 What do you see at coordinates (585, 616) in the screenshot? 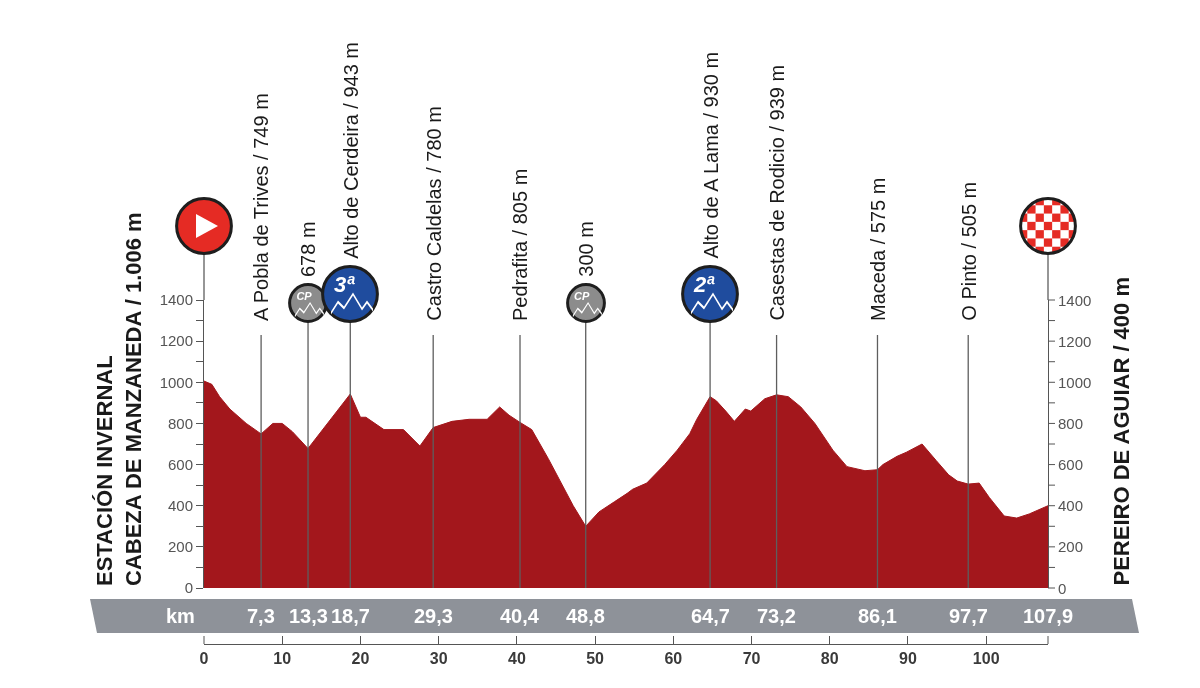
I see `x2-tick-label: 48,8` at bounding box center [585, 616].